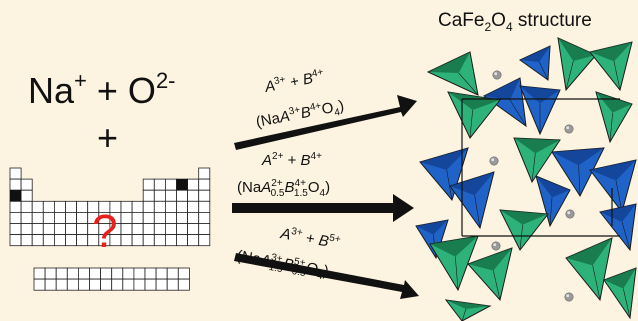 The height and width of the screenshot is (321, 638). What do you see at coordinates (105, 231) in the screenshot?
I see `question-mark: ?` at bounding box center [105, 231].